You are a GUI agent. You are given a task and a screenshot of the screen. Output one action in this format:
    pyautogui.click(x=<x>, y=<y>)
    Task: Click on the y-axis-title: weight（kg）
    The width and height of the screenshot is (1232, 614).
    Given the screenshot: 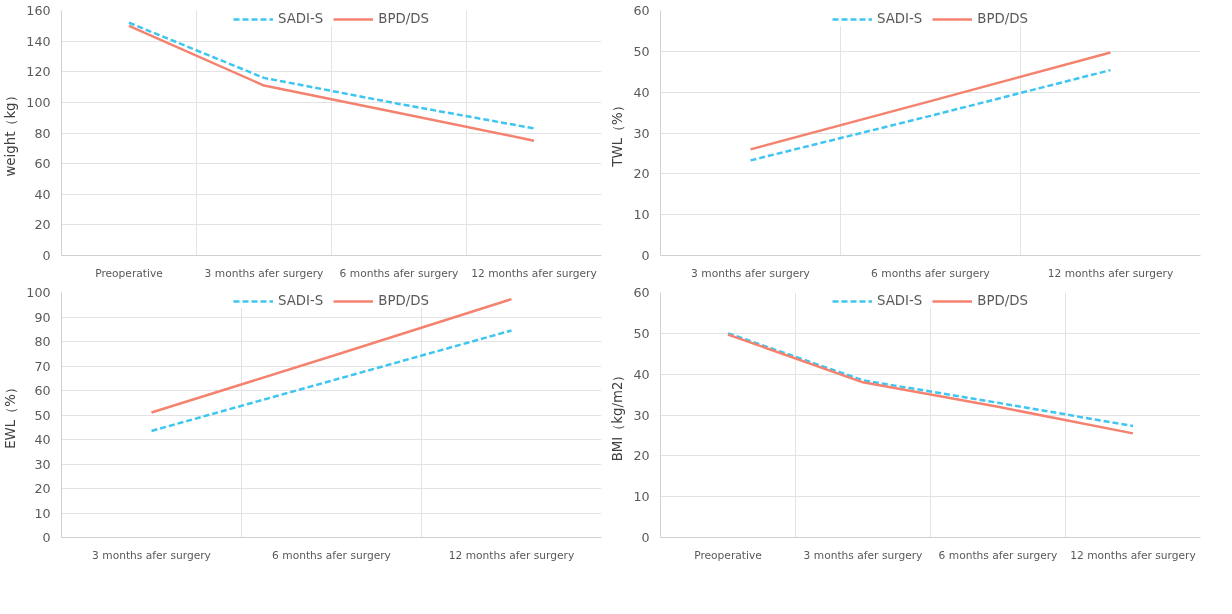 What is the action you would take?
    pyautogui.click(x=11, y=133)
    